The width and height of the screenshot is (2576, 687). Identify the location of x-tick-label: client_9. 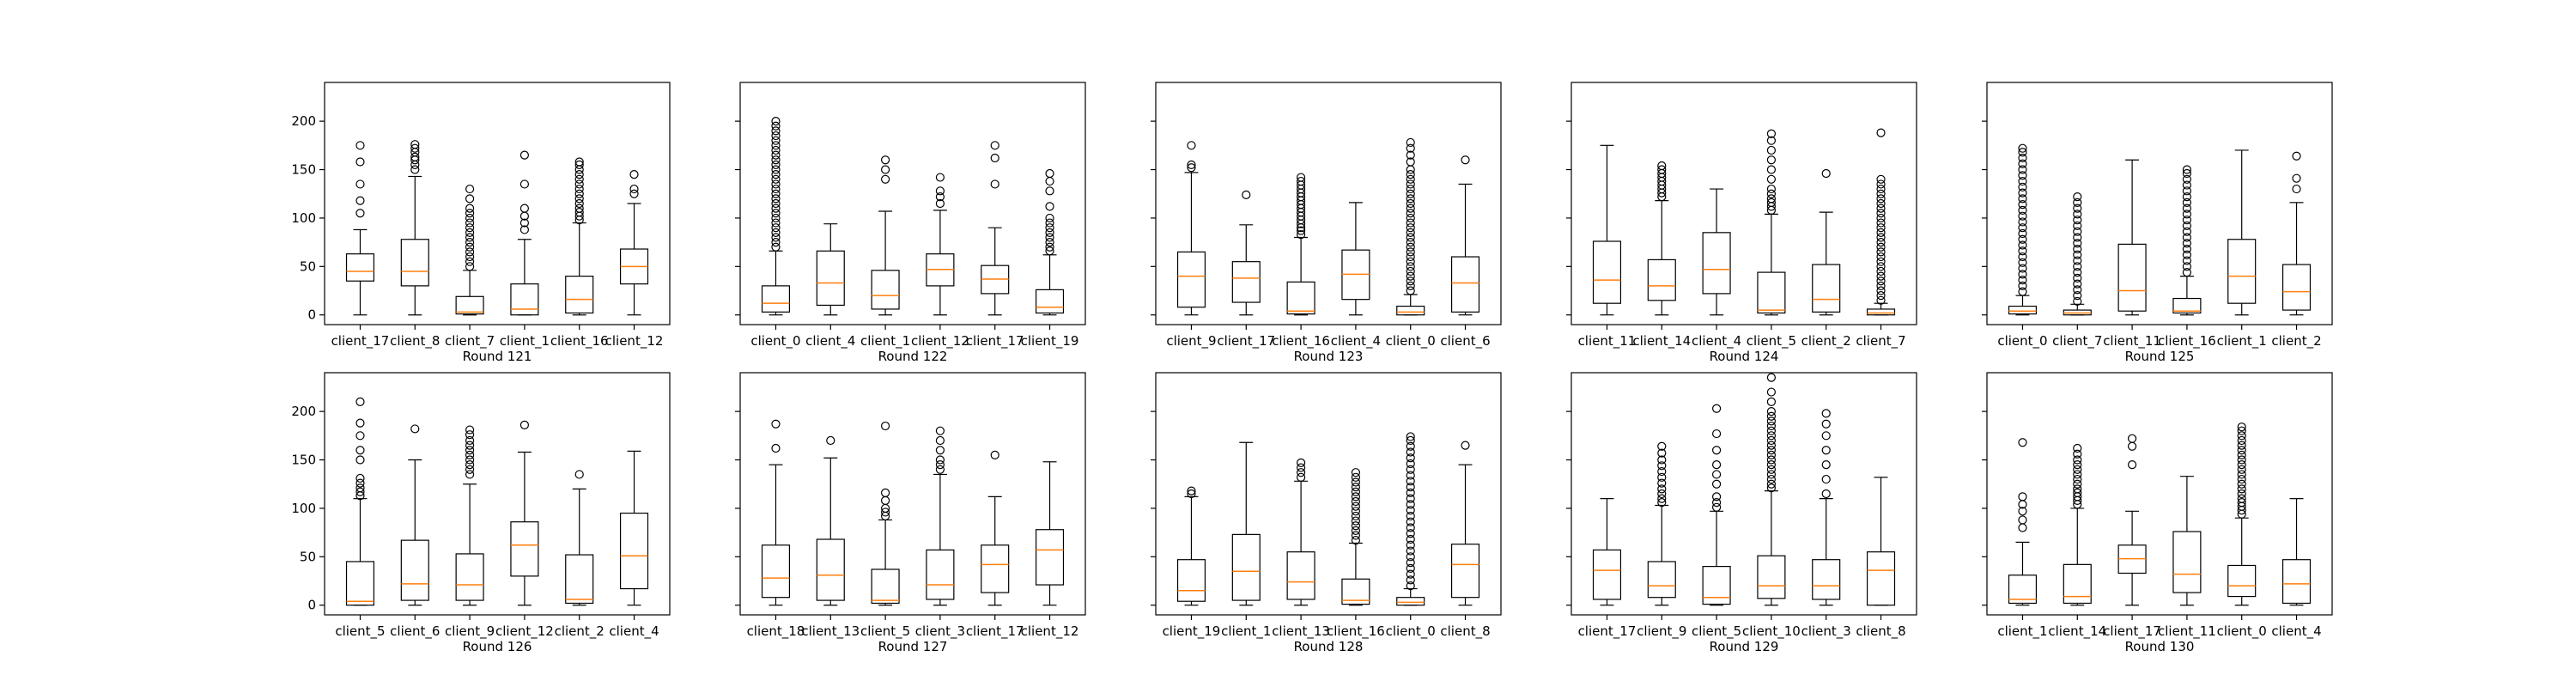
(470, 631).